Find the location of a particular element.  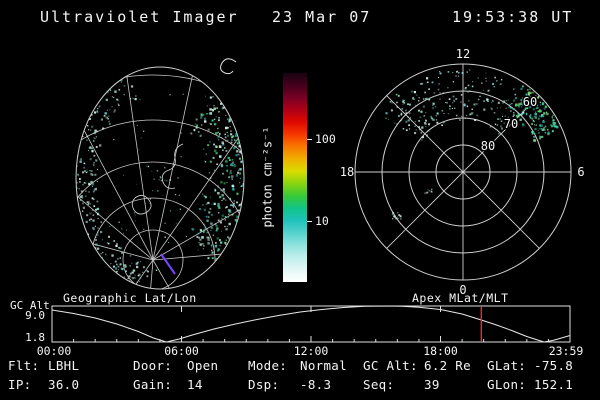

colorbar-tick-label-10: 10 is located at coordinates (322, 221).